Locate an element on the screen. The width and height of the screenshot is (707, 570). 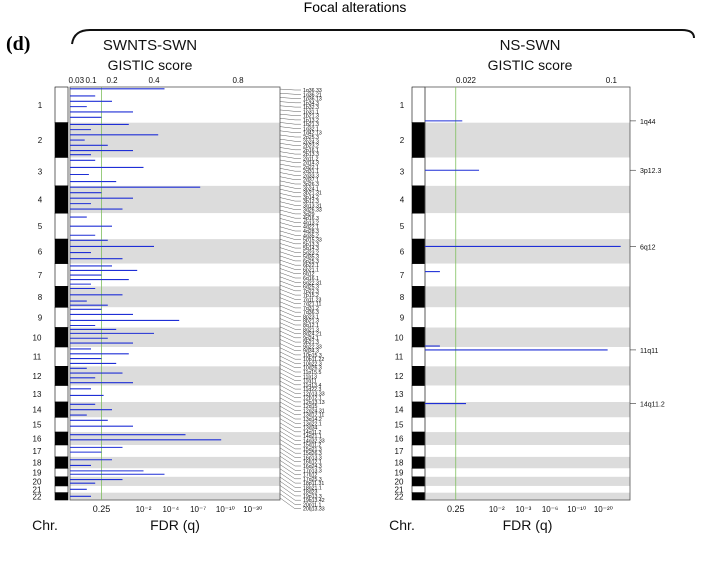
x-axis-label: FDR (q) is located at coordinates (175, 525).